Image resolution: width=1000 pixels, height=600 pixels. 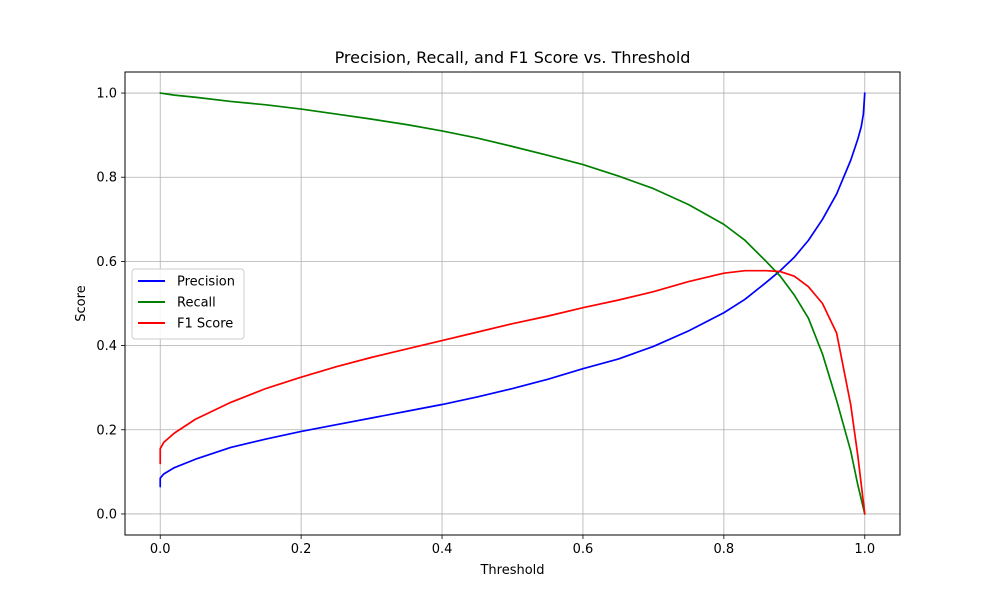 What do you see at coordinates (583, 549) in the screenshot?
I see `x-tick-label: 0.6` at bounding box center [583, 549].